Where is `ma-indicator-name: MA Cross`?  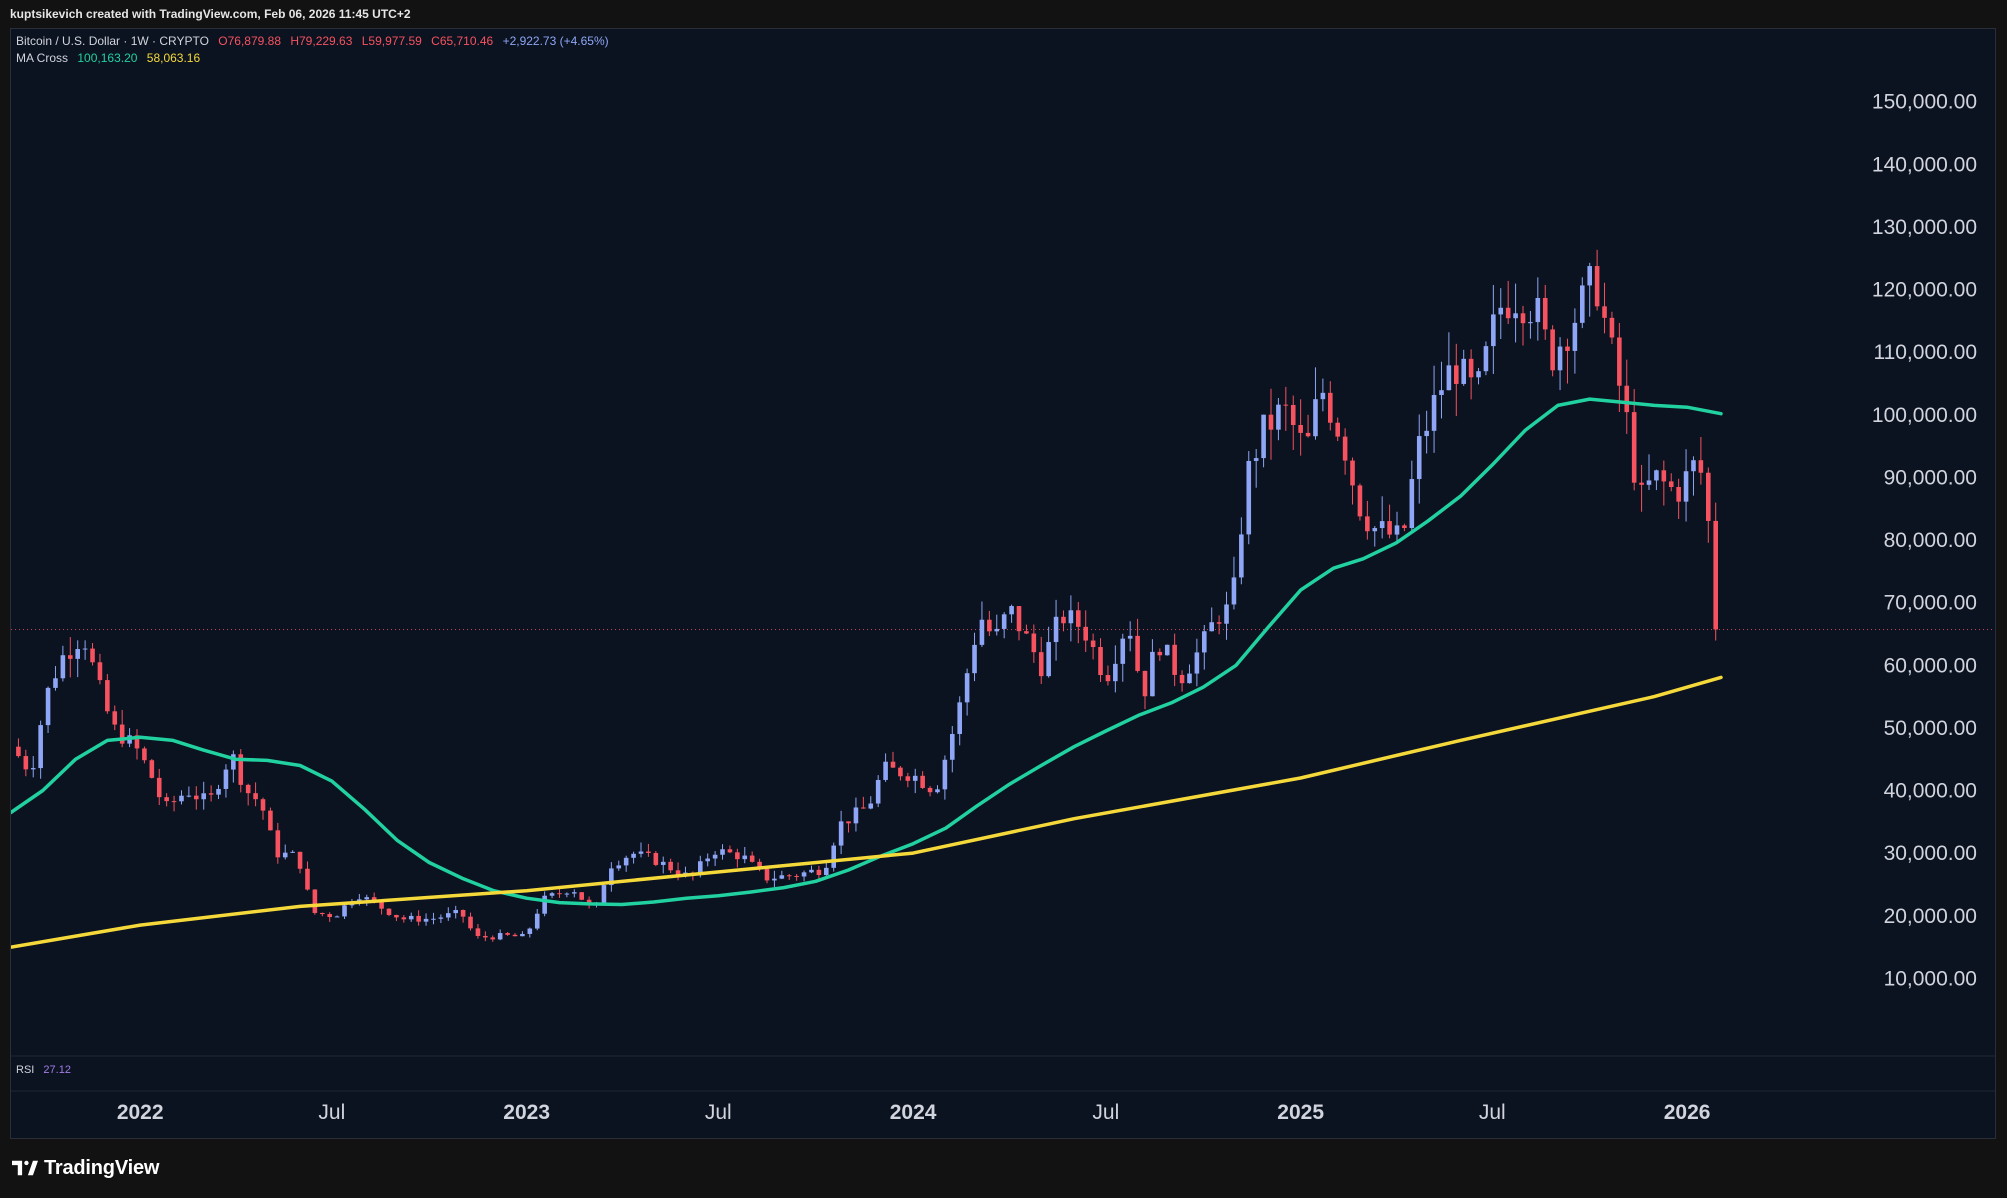 ma-indicator-name: MA Cross is located at coordinates (42, 58).